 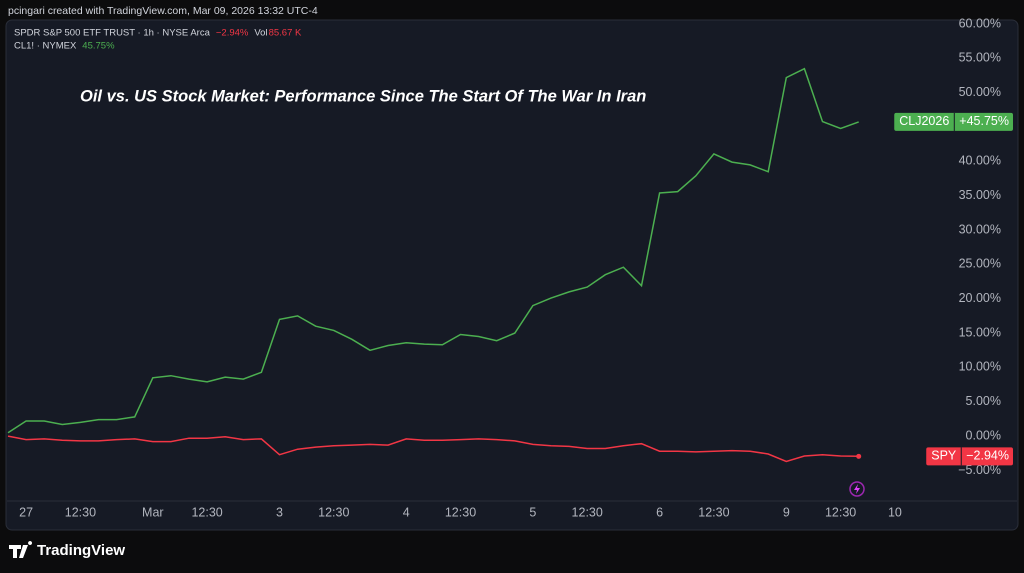 What do you see at coordinates (786, 512) in the screenshot?
I see `x-tick-label: 9` at bounding box center [786, 512].